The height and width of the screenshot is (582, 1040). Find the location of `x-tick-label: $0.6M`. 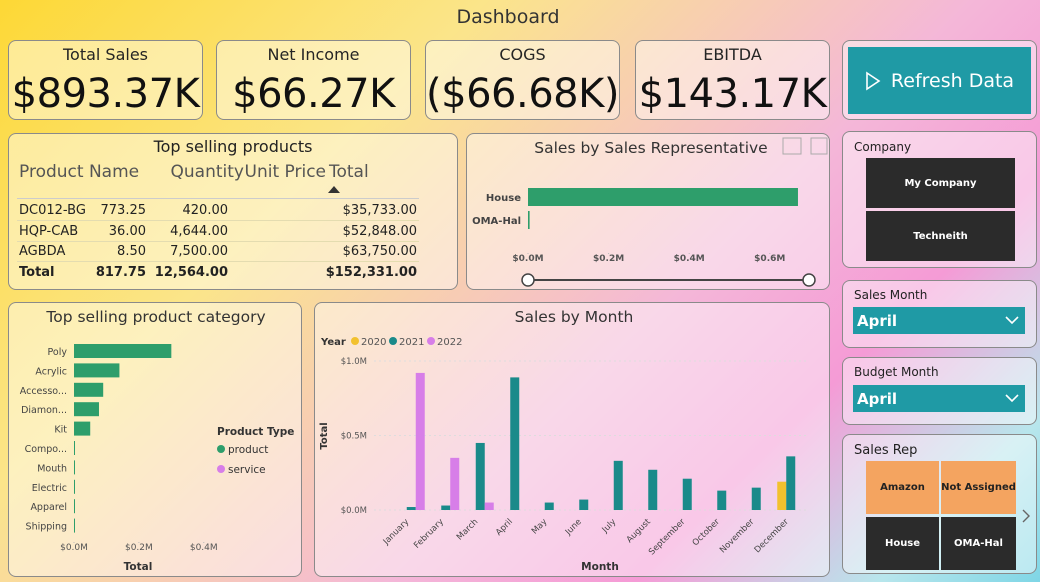

x-tick-label: $0.6M is located at coordinates (769, 259).